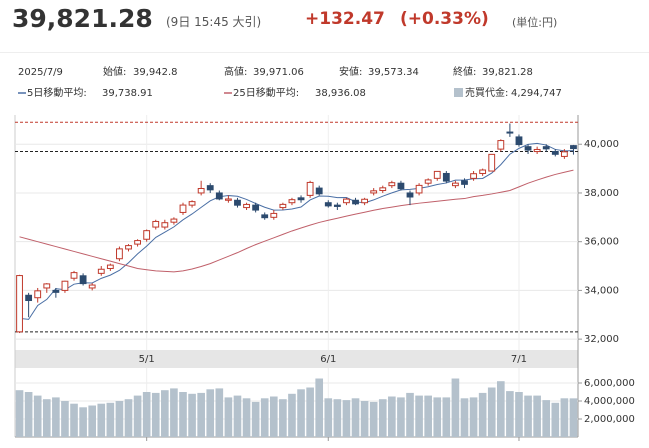 This screenshot has height=448, width=649. What do you see at coordinates (324, 52) in the screenshot?
I see `divider` at bounding box center [324, 52].